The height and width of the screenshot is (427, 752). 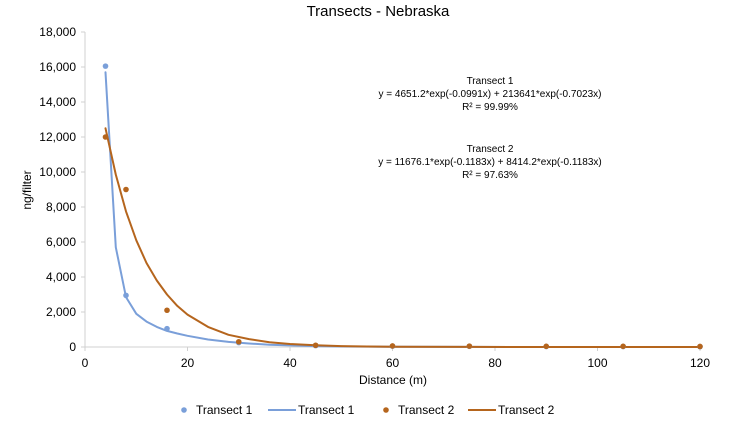 I want to click on annotation-line: R² = 97.63%, so click(x=490, y=175).